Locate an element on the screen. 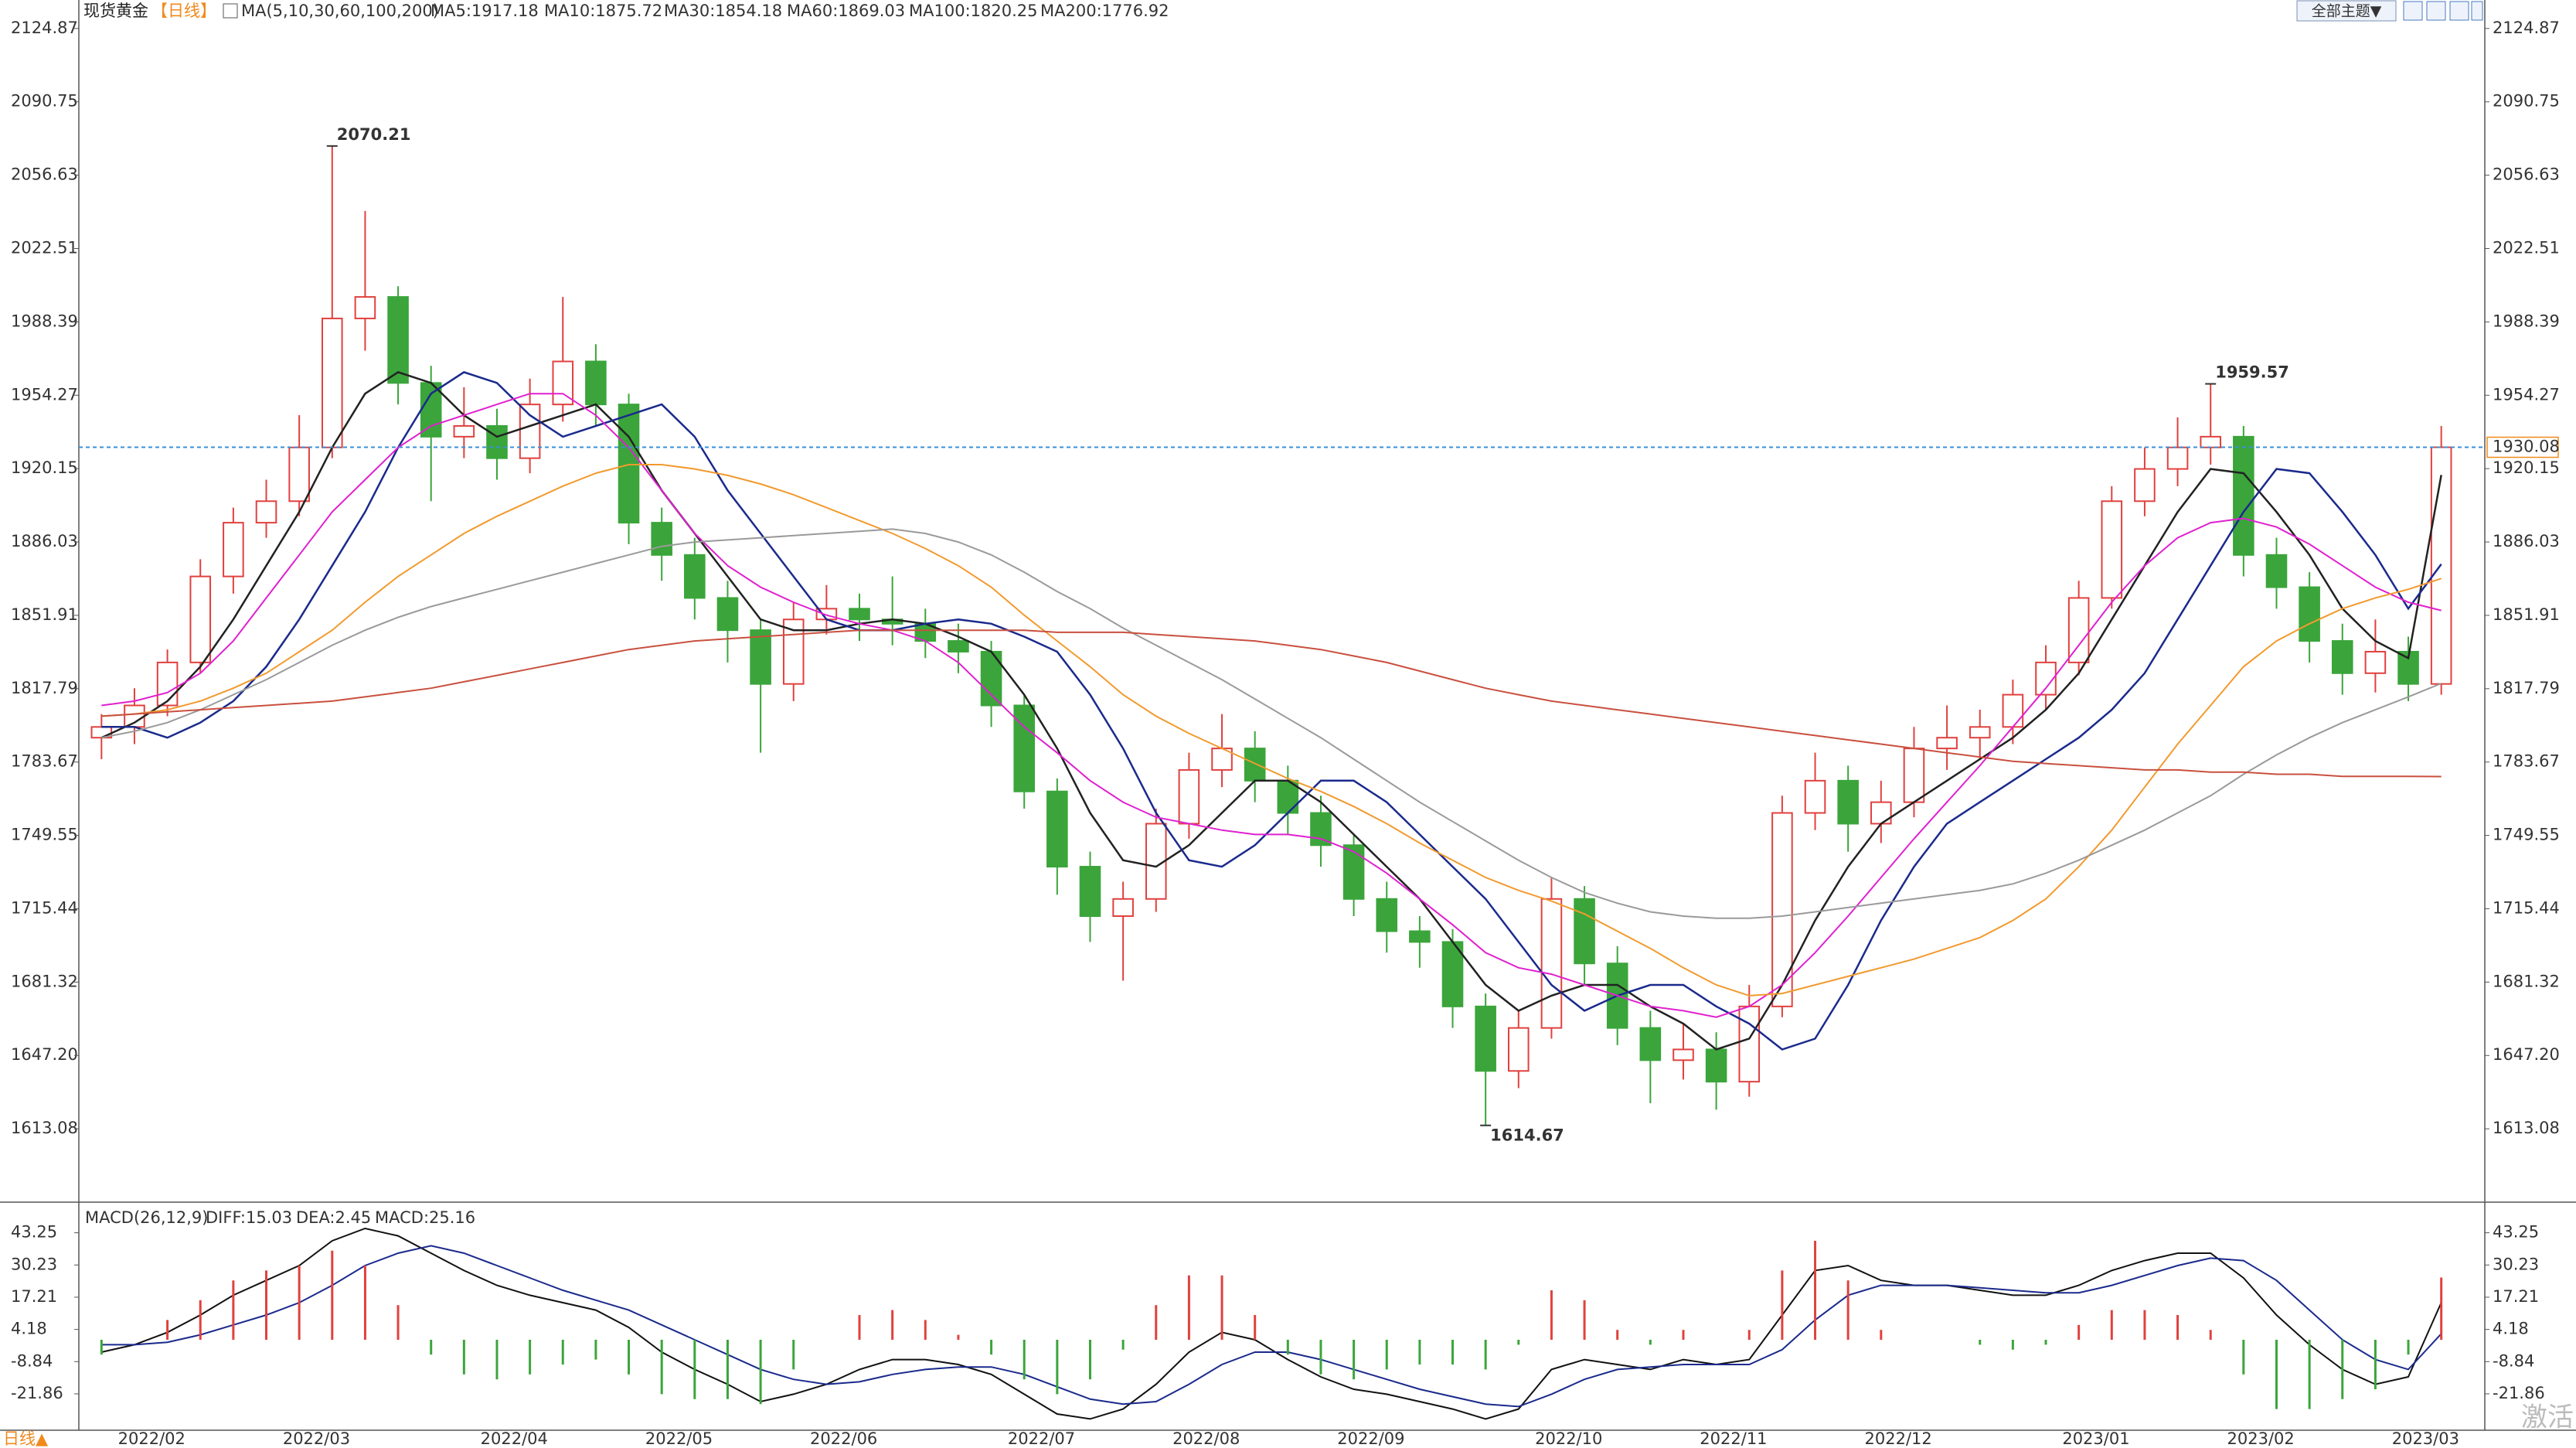 Image resolution: width=2576 pixels, height=1448 pixels. y-tick-label: 1783.67 is located at coordinates (44, 761).